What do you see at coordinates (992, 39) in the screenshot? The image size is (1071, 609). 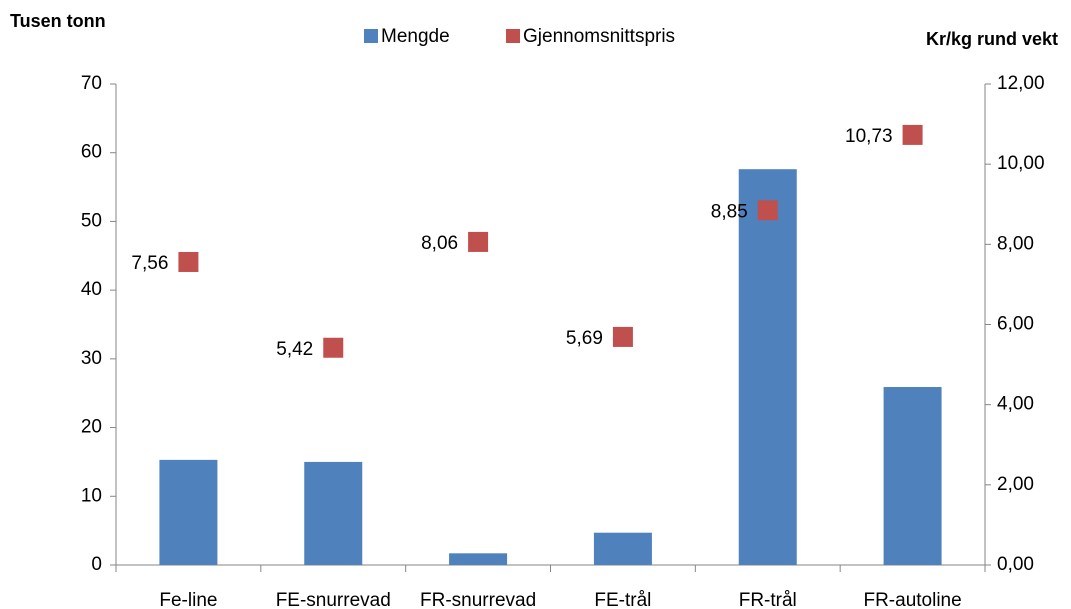 I see `y2-axis-title: Kr/kg rund vekt` at bounding box center [992, 39].